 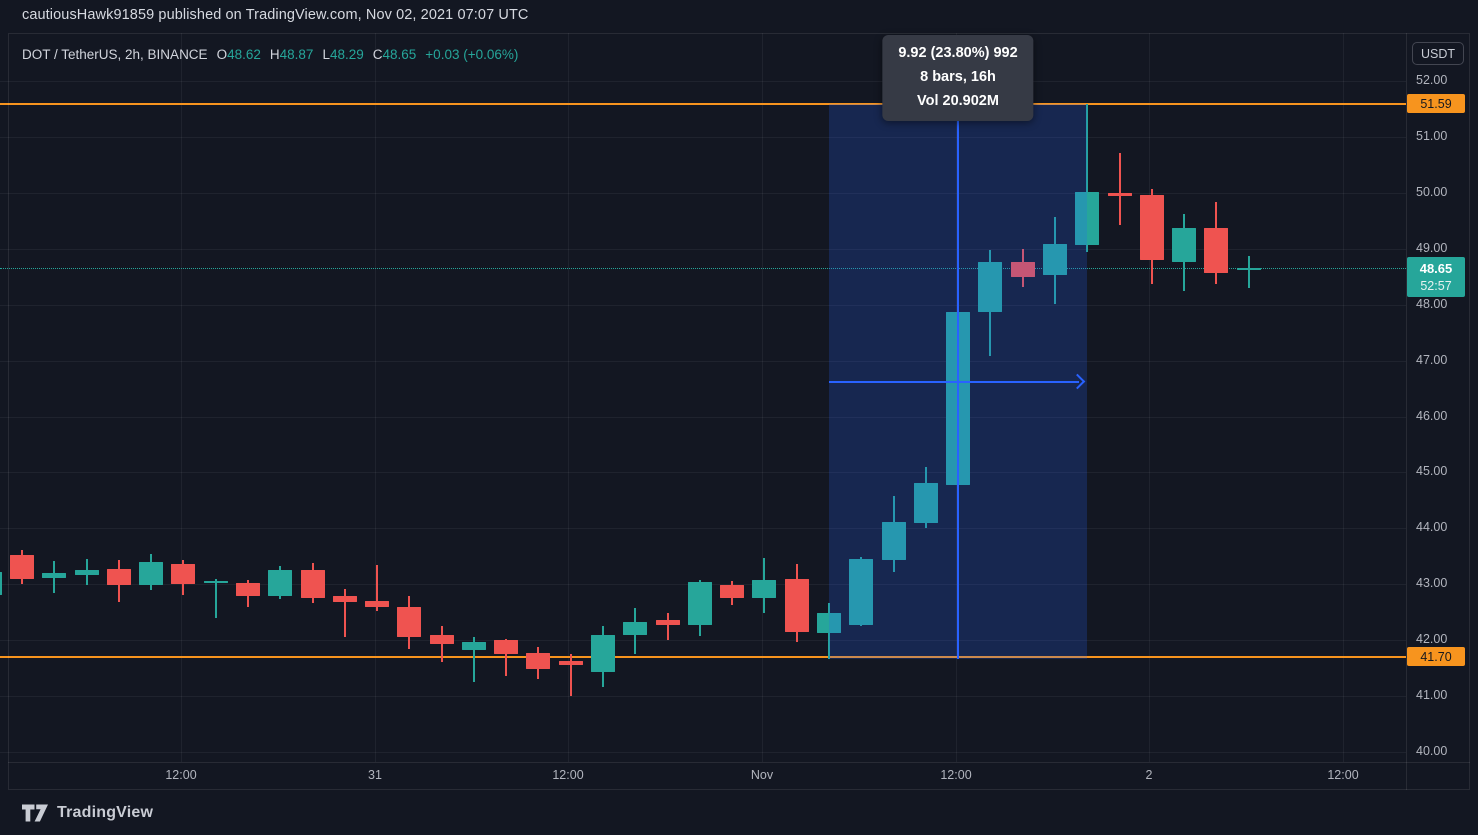 What do you see at coordinates (1432, 415) in the screenshot?
I see `price-tick-label: 46.00` at bounding box center [1432, 415].